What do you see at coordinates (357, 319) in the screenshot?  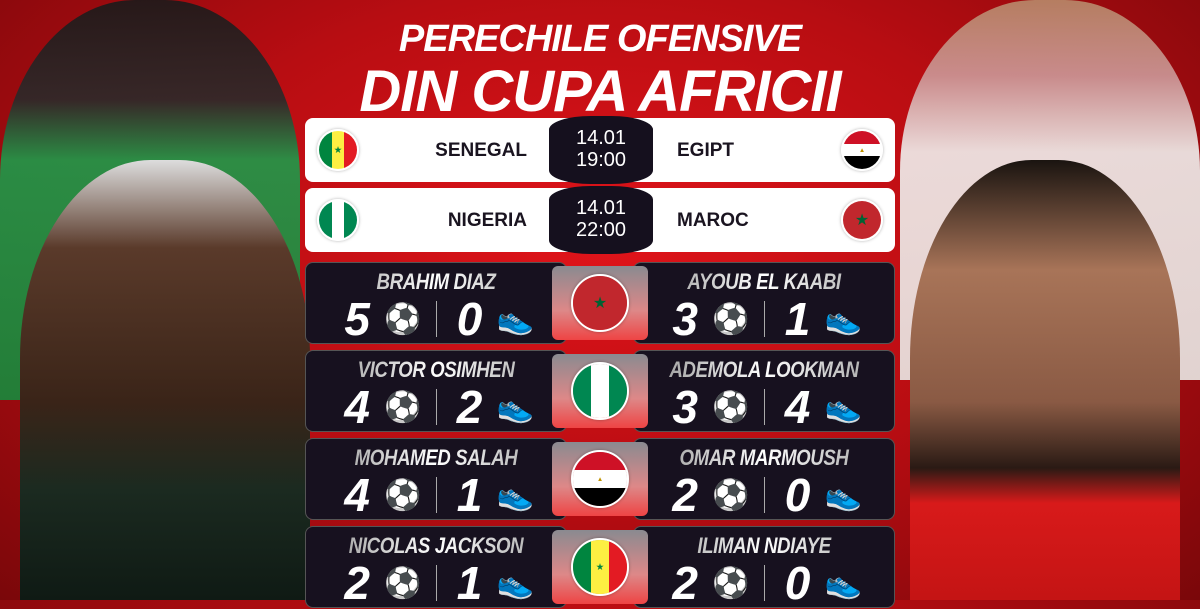 I see `goals-count: 5` at bounding box center [357, 319].